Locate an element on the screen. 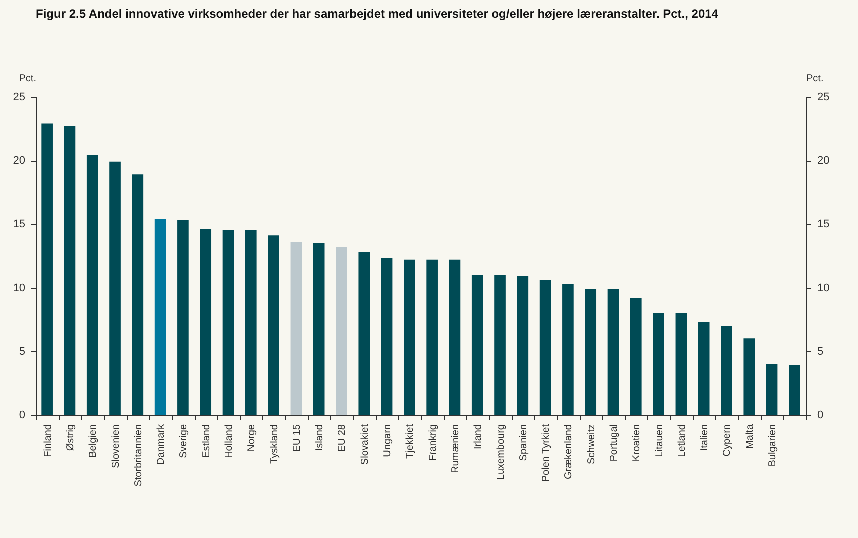 The height and width of the screenshot is (538, 858). y-tick-label: 10 is located at coordinates (19, 288).